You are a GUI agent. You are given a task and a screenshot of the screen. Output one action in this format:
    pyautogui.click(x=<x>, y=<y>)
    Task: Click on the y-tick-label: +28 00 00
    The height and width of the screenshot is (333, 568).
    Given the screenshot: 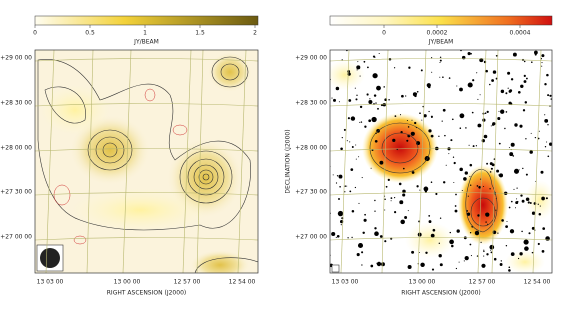 What is the action you would take?
    pyautogui.click(x=311, y=148)
    